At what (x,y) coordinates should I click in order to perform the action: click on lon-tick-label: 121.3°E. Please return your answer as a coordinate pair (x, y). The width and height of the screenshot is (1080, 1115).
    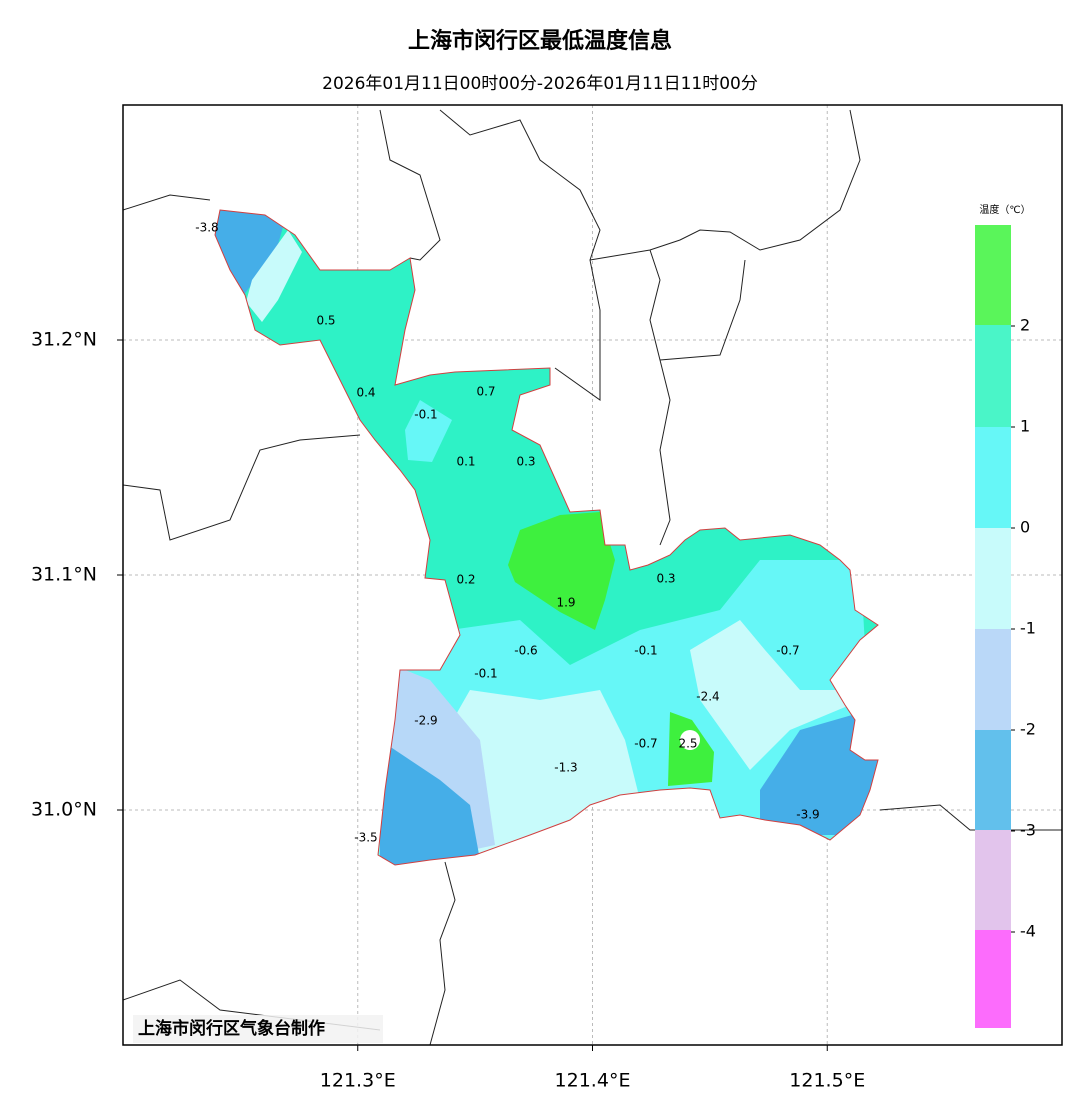
    Looking at the image, I should click on (358, 1081).